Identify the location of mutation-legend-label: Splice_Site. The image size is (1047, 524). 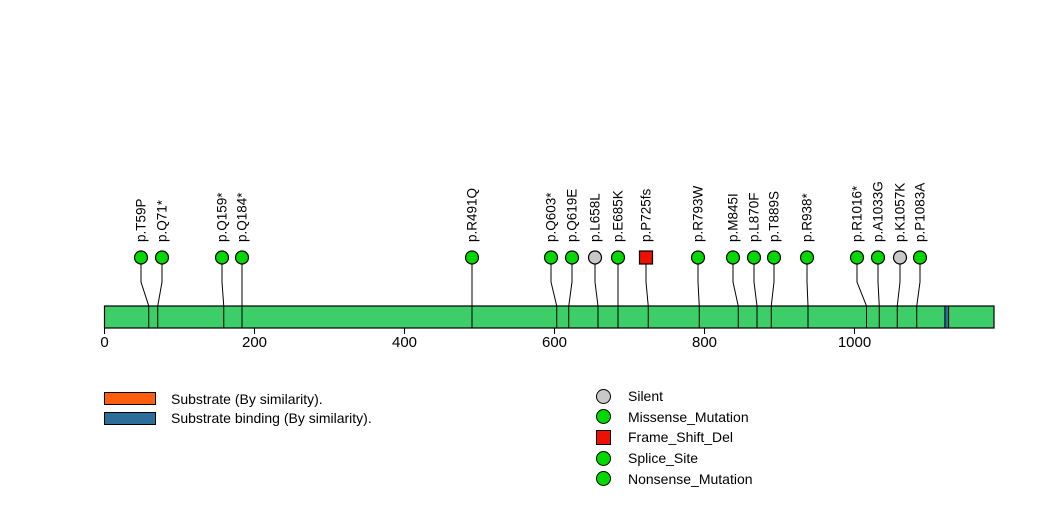
(663, 458).